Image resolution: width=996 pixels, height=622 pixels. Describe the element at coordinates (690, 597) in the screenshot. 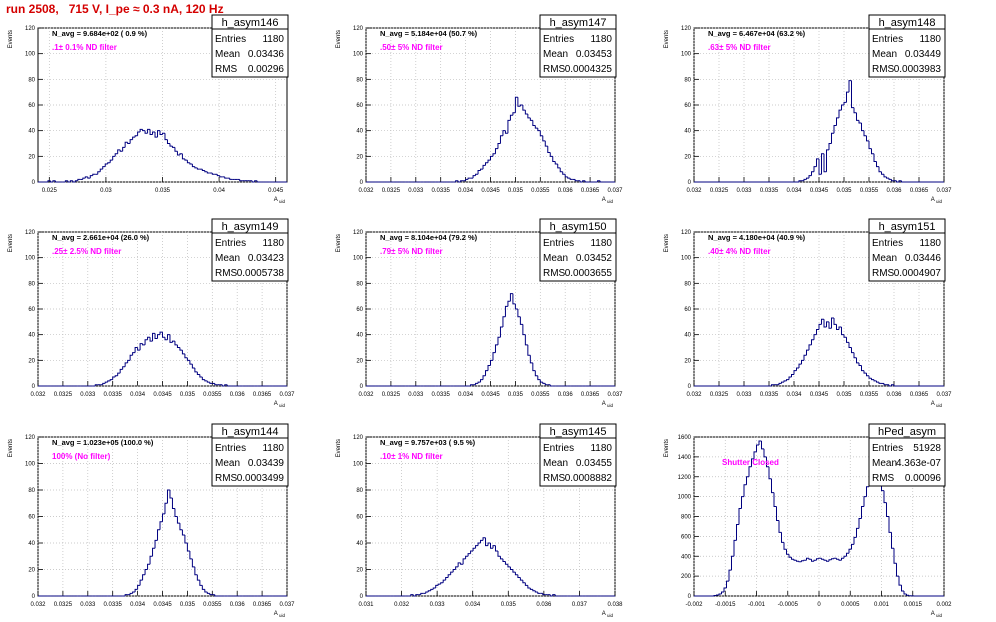

I see `y-tick-label: 0` at that location.